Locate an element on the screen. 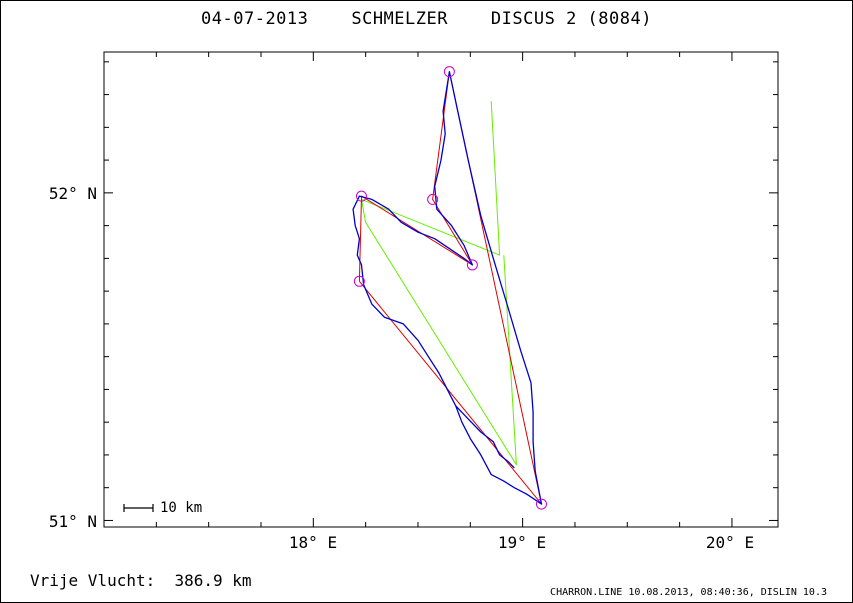 The height and width of the screenshot is (603, 853). chart-title: 04-07-2013 SCHMELZER DISCUS 2 (8084) is located at coordinates (426, 19).